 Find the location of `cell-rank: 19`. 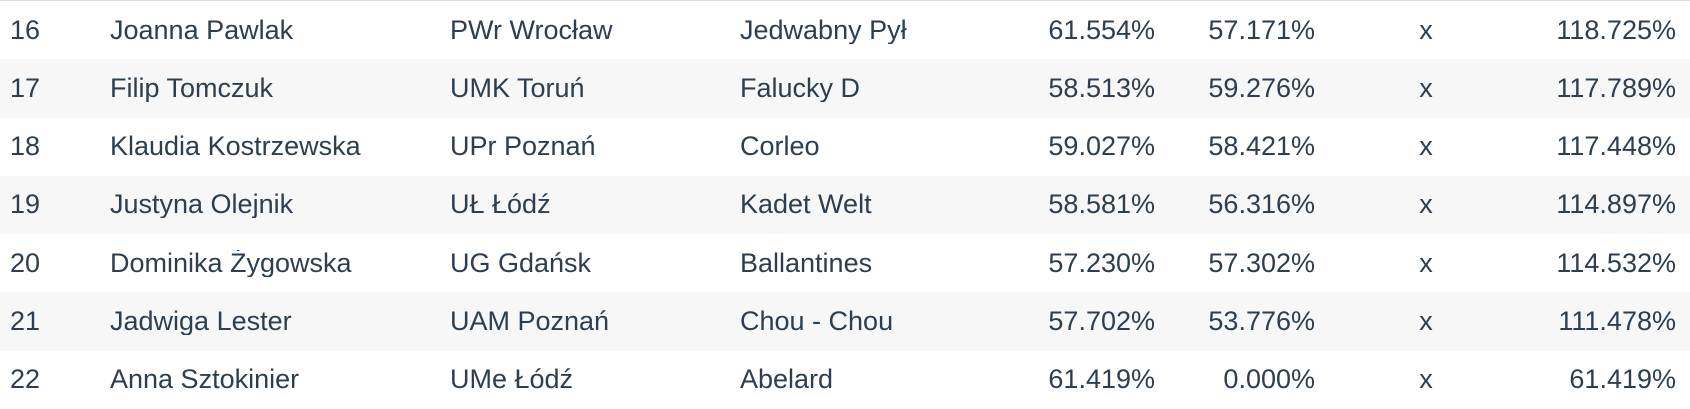

cell-rank: 19 is located at coordinates (25, 205).